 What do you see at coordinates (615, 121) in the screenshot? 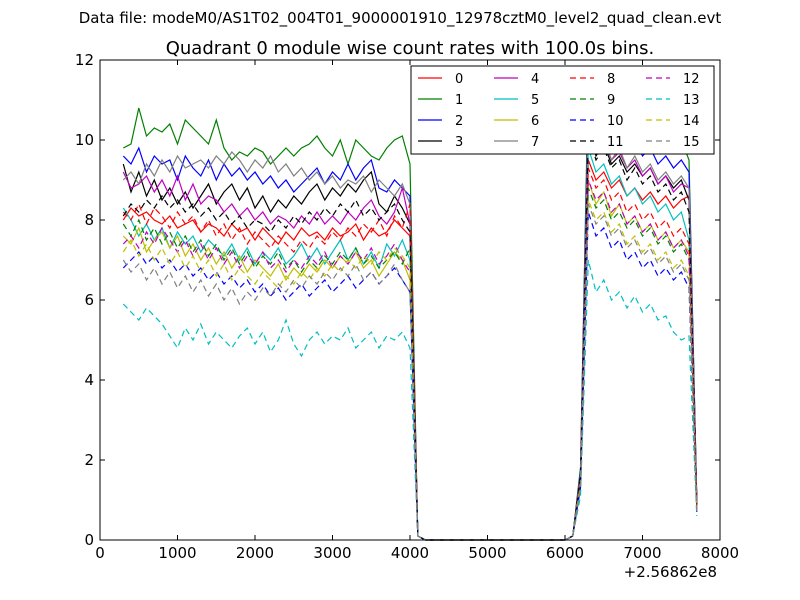
I see `legend-label-10: 10` at bounding box center [615, 121].